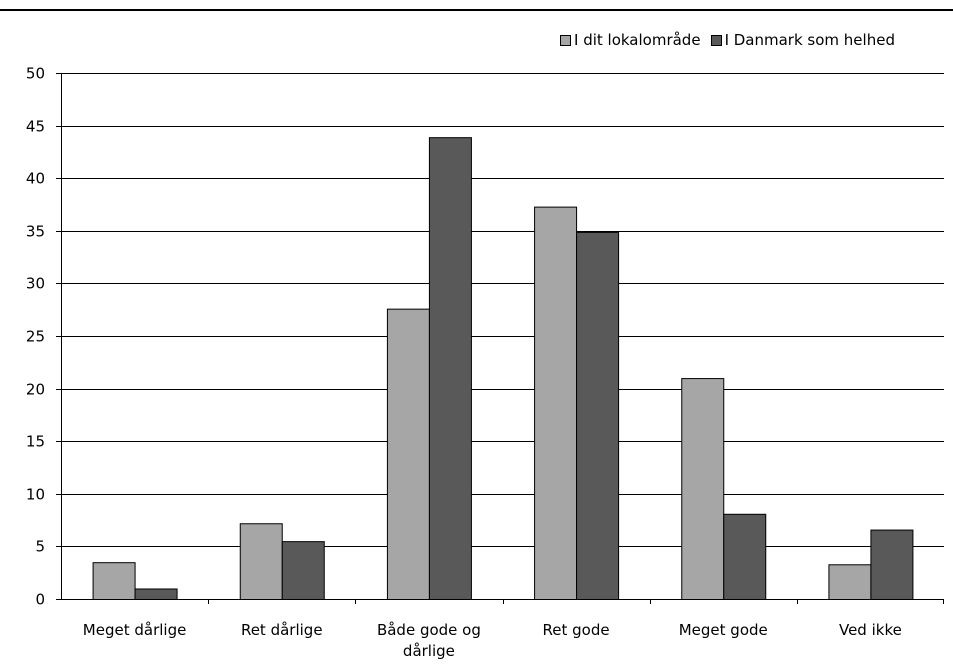  I want to click on legend: I dit lokalområde I Danmark som helhed, so click(732, 40).